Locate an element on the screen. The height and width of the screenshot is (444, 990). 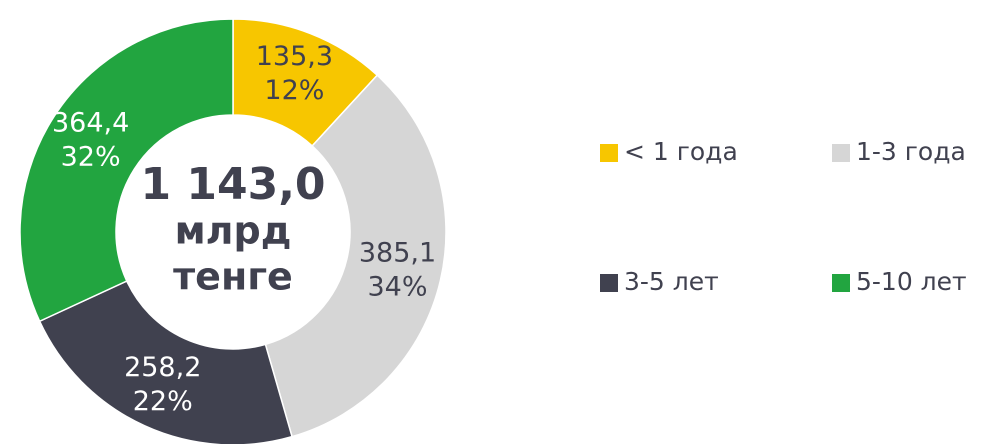
percent-label: 34% is located at coordinates (397, 286).